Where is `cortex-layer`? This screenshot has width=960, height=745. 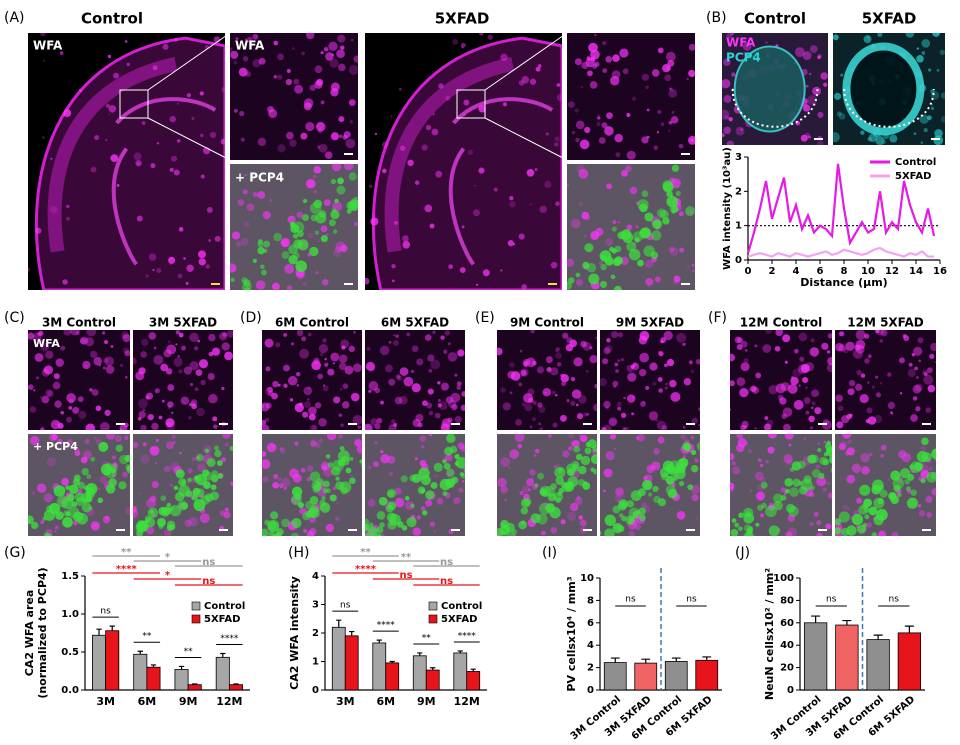
cortex-layer is located at coordinates (112, 154).